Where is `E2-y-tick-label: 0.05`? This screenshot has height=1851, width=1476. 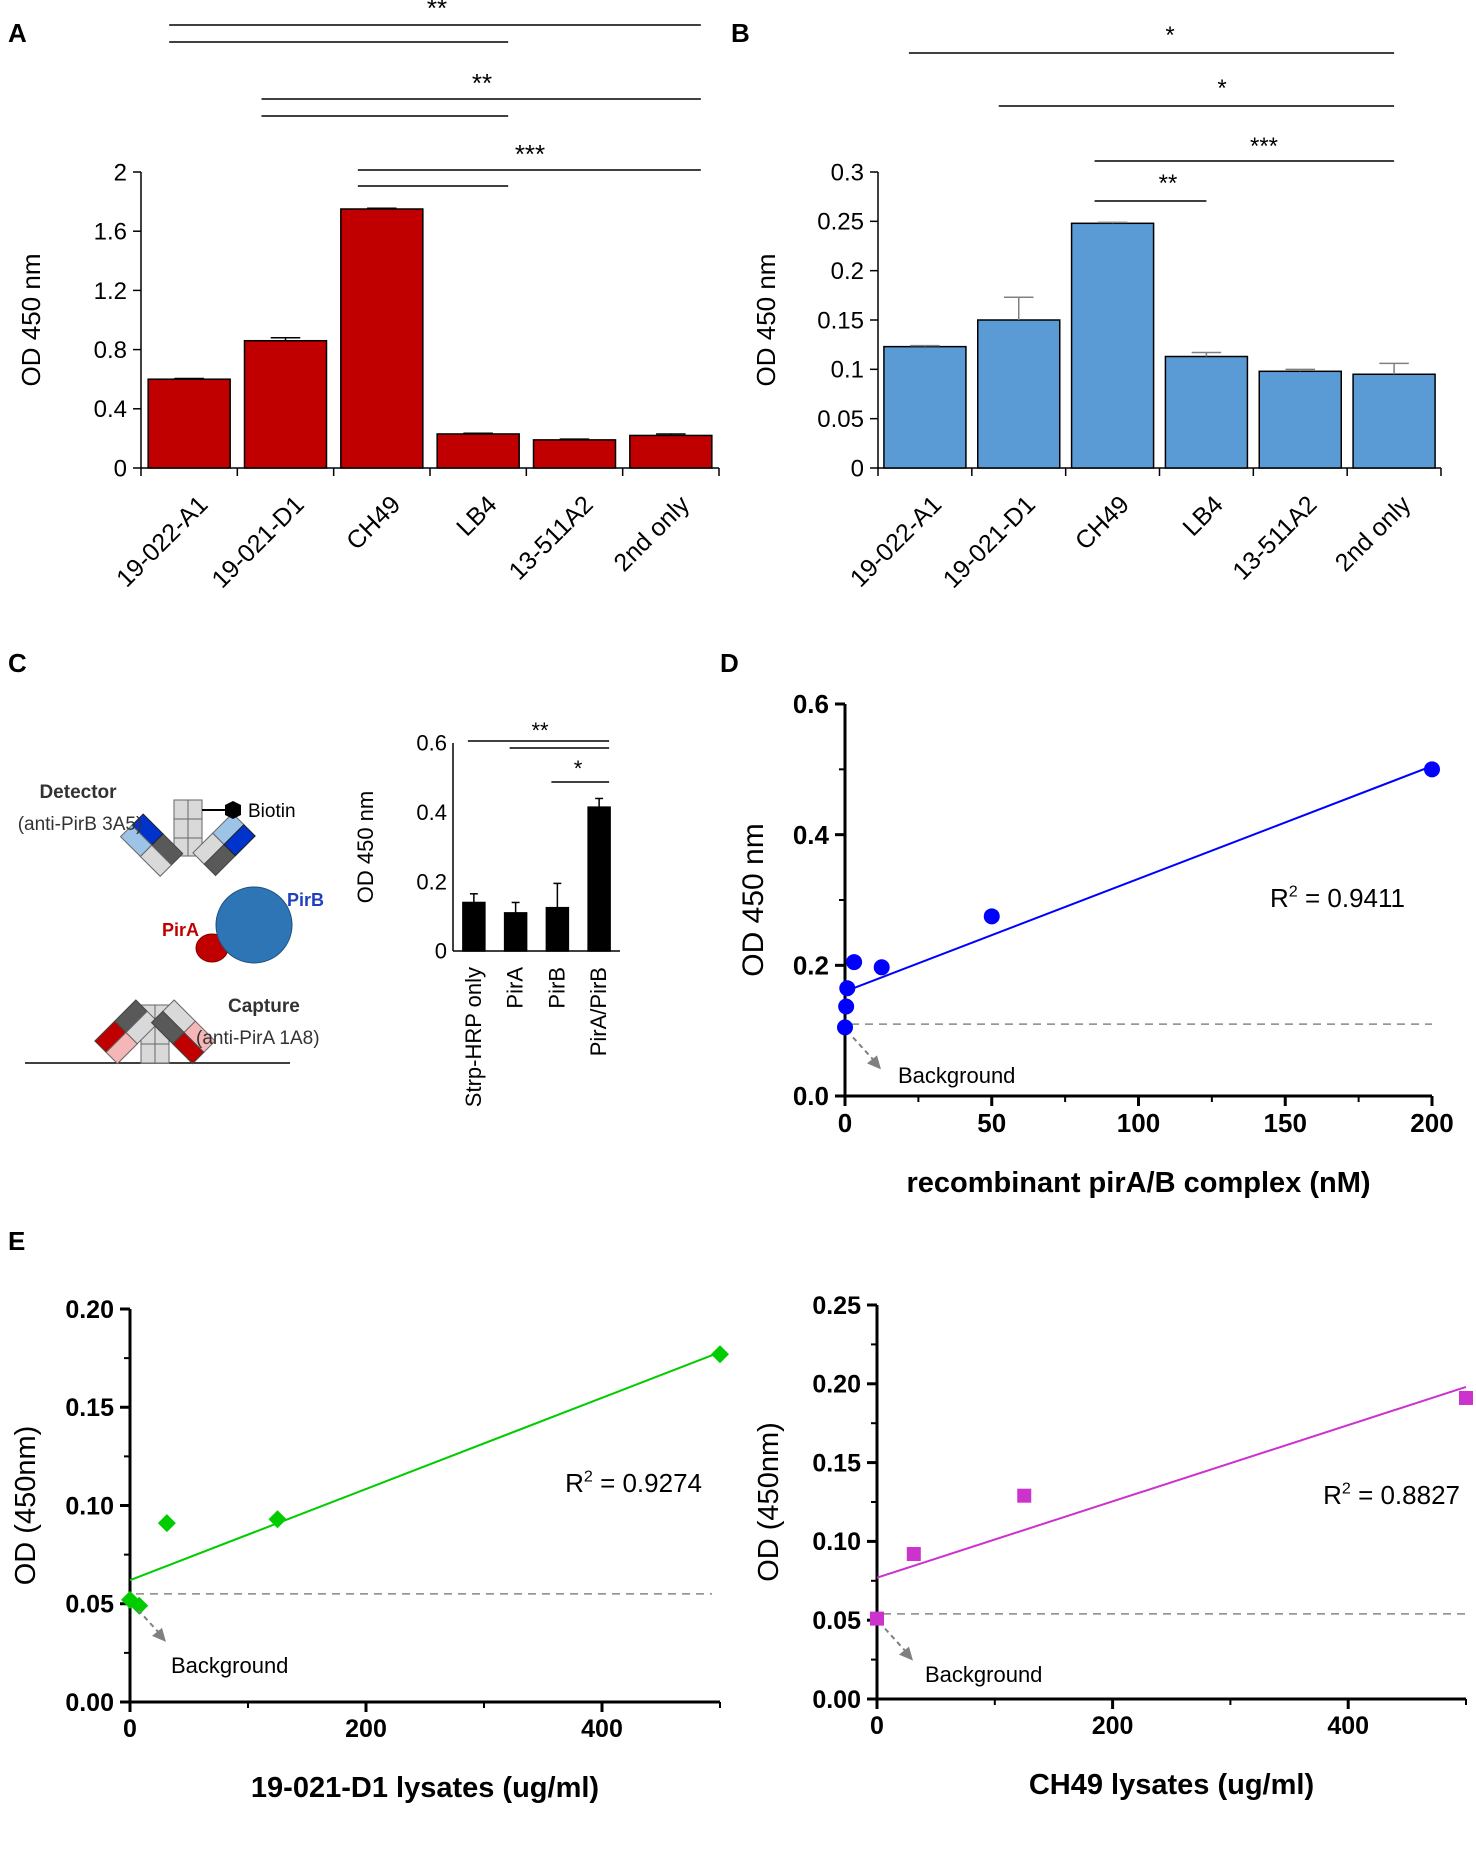
E2-y-tick-label: 0.05 is located at coordinates (836, 1621).